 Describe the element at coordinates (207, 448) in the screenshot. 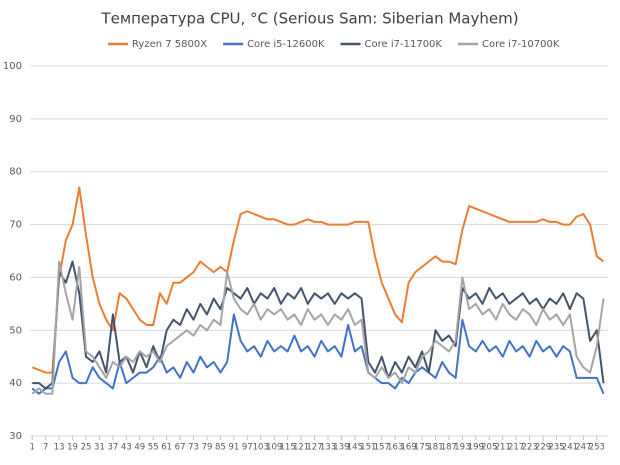

I see `x-tick-label: 79` at that location.